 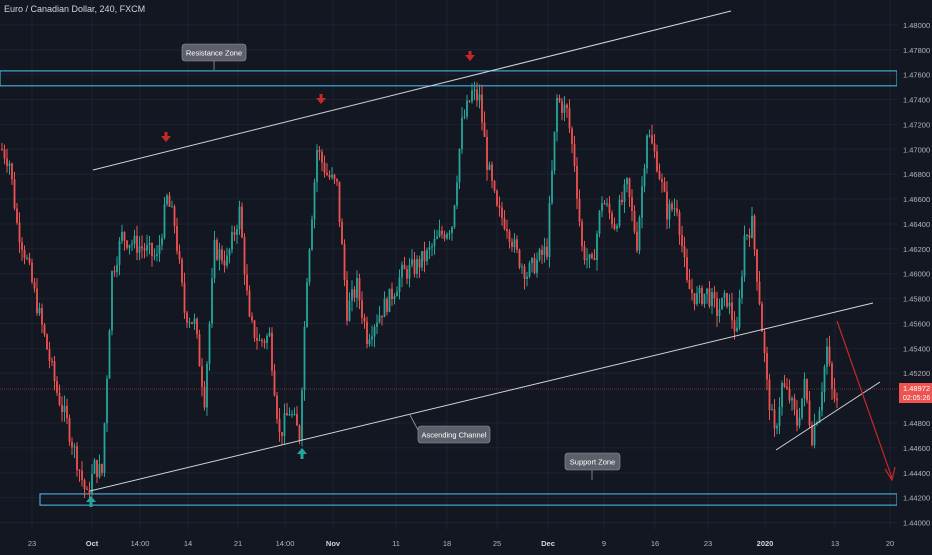 What do you see at coordinates (166, 134) in the screenshot?
I see `arrow-shaft` at bounding box center [166, 134].